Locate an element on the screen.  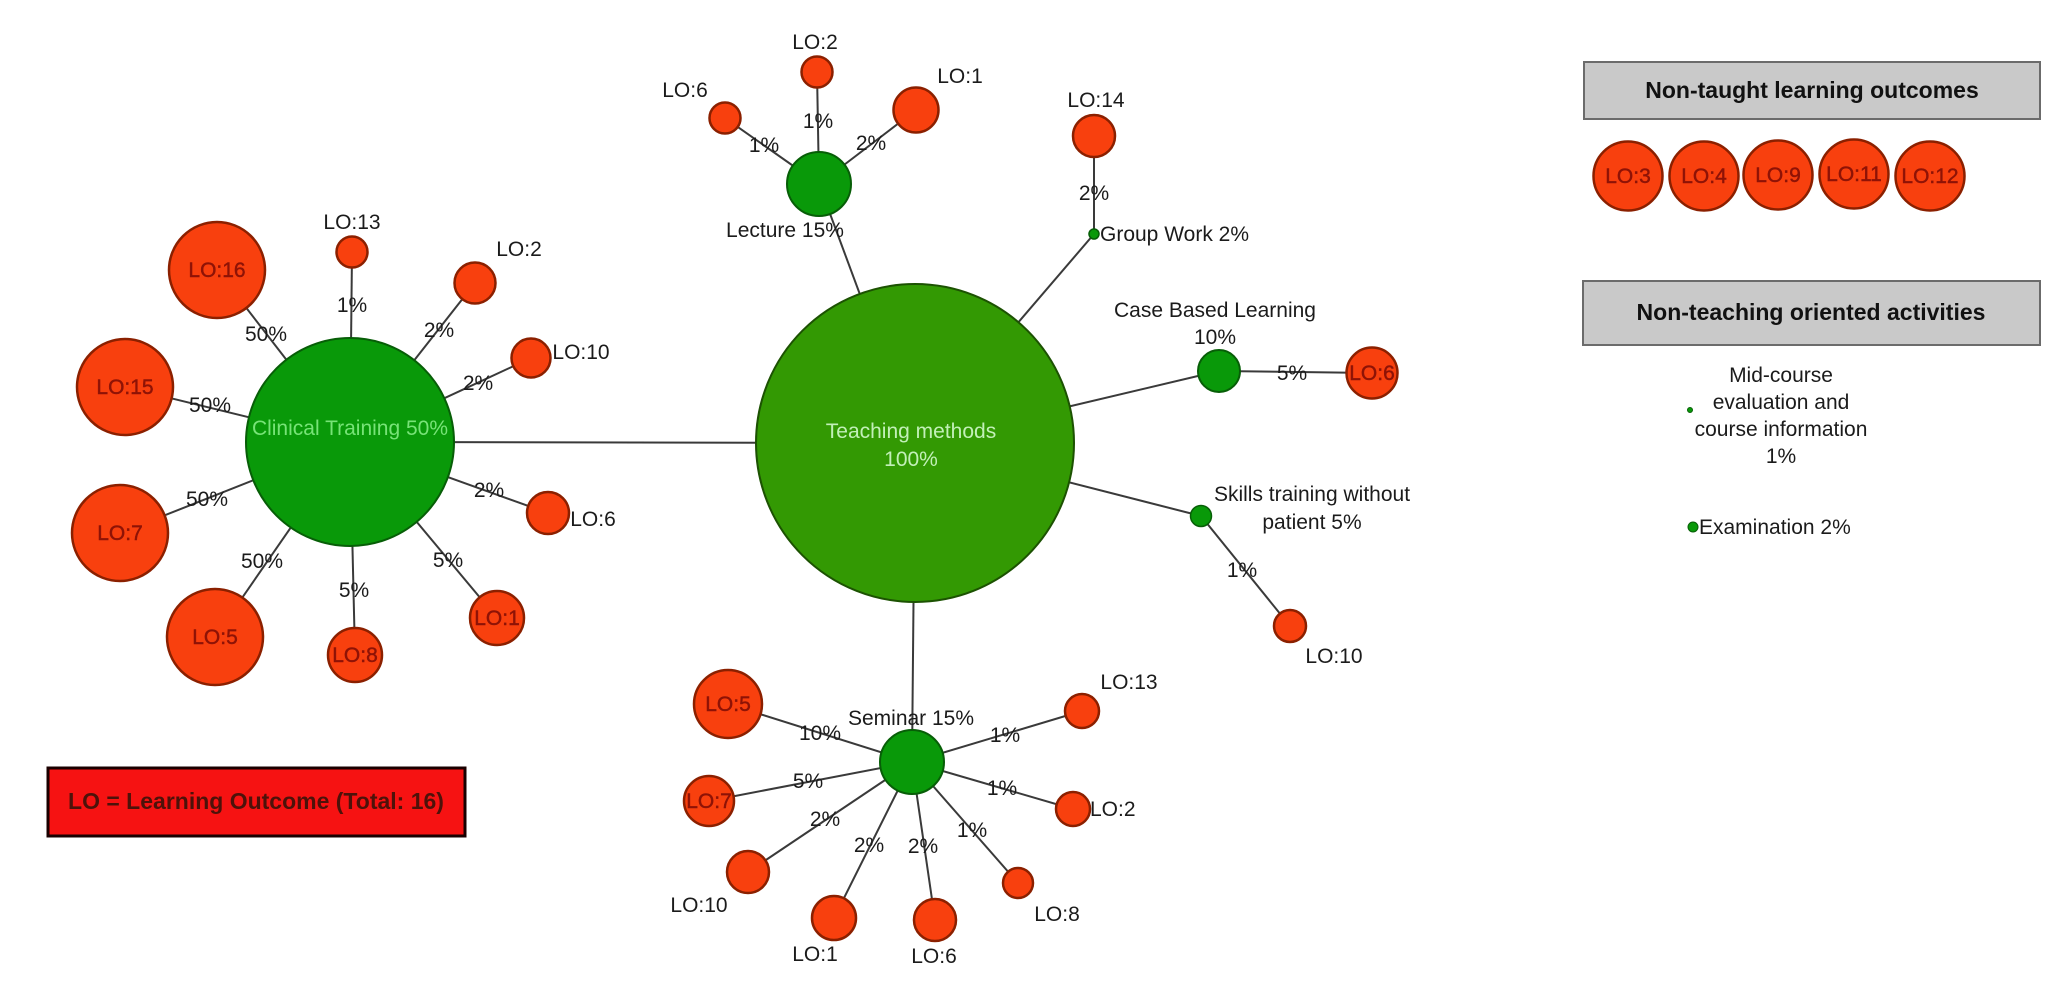
svg-text: Non-taught learning outcomes is located at coordinates (1812, 90).